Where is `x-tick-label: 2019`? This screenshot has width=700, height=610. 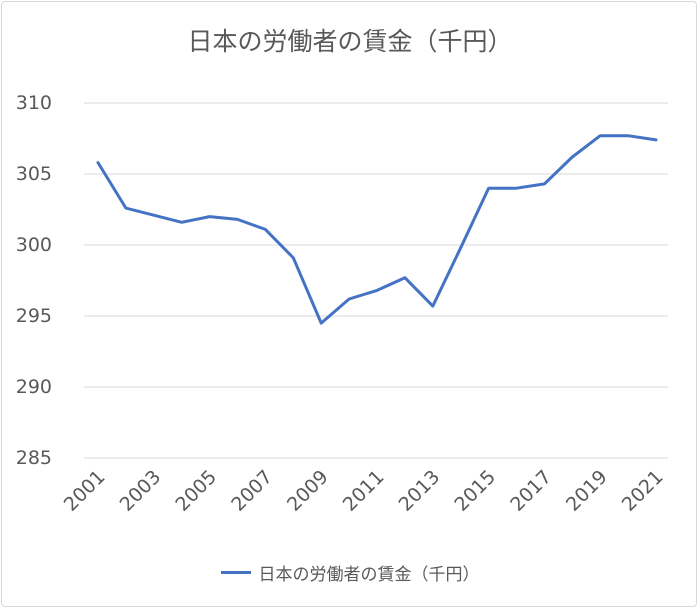
x-tick-label: 2019 is located at coordinates (587, 491).